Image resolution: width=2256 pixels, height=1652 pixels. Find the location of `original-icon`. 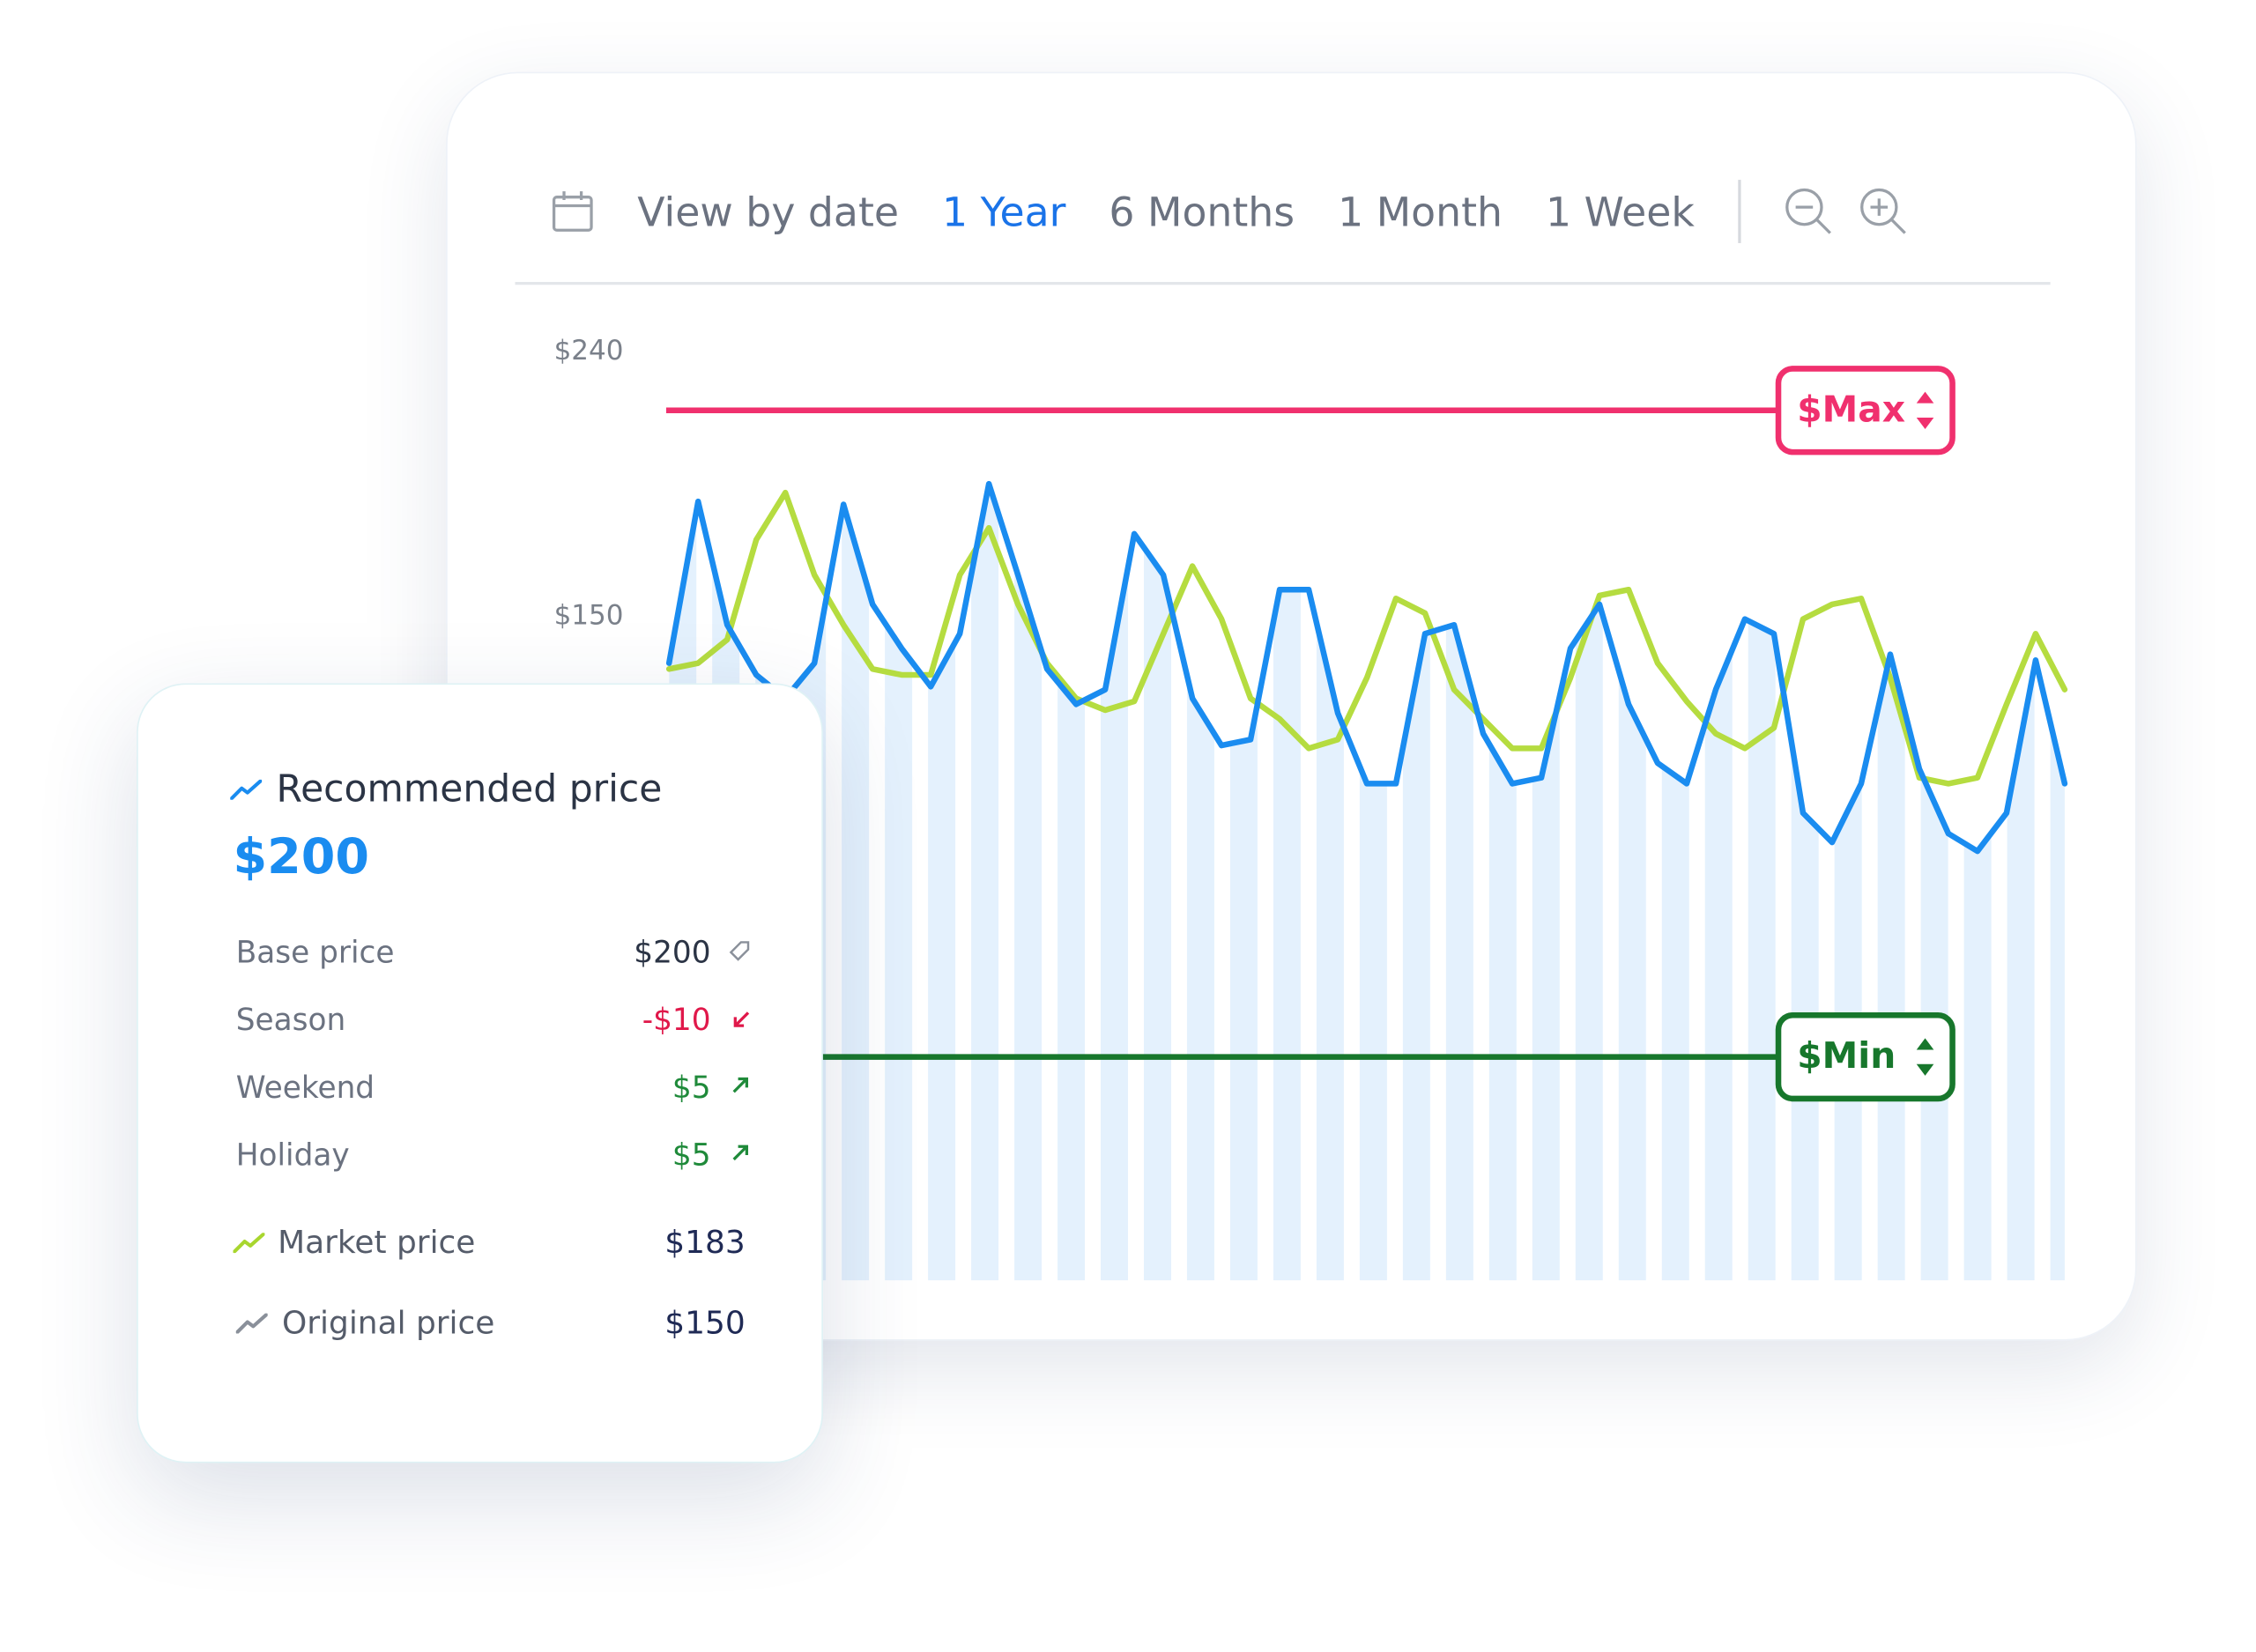

original-icon is located at coordinates (252, 1323).